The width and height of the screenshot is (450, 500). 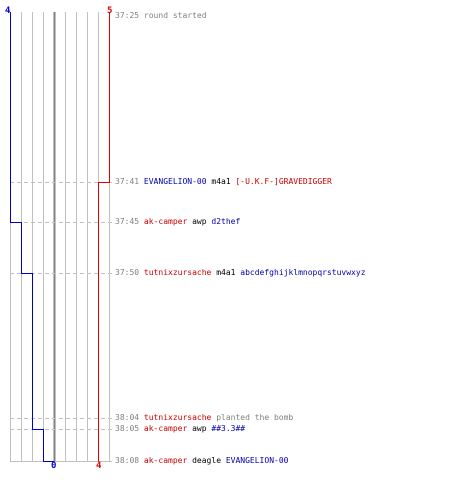 I want to click on blue-team-alive-line, so click(x=32, y=237).